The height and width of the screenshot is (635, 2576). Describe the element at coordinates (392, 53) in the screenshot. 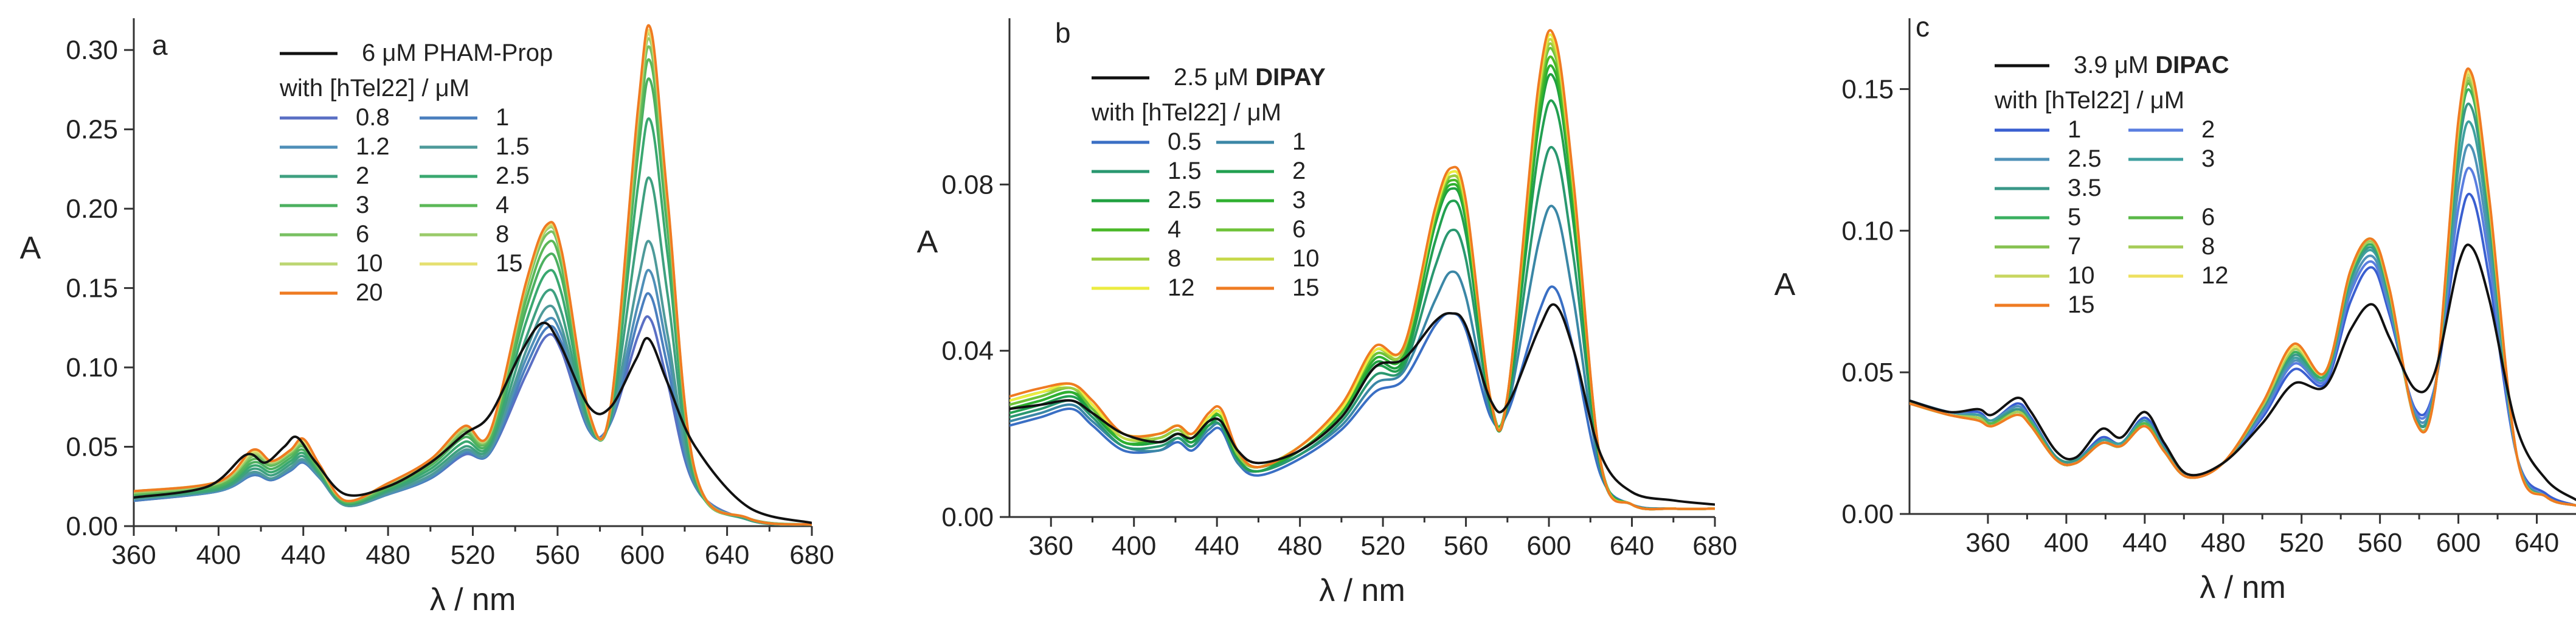

I see `legend-title-conc: 6 μM` at that location.